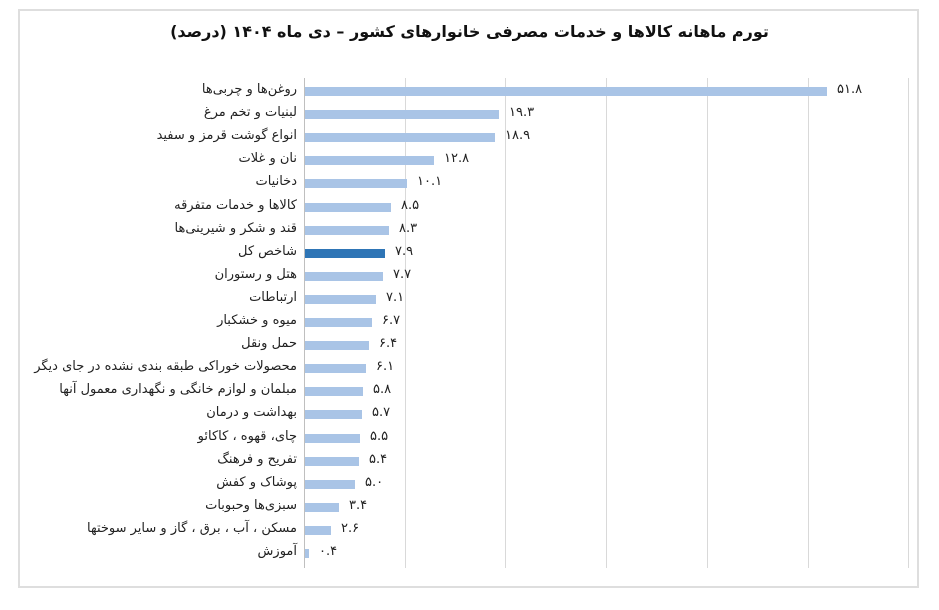 The height and width of the screenshot is (610, 939). I want to click on category-label: آموزش, so click(277, 551).